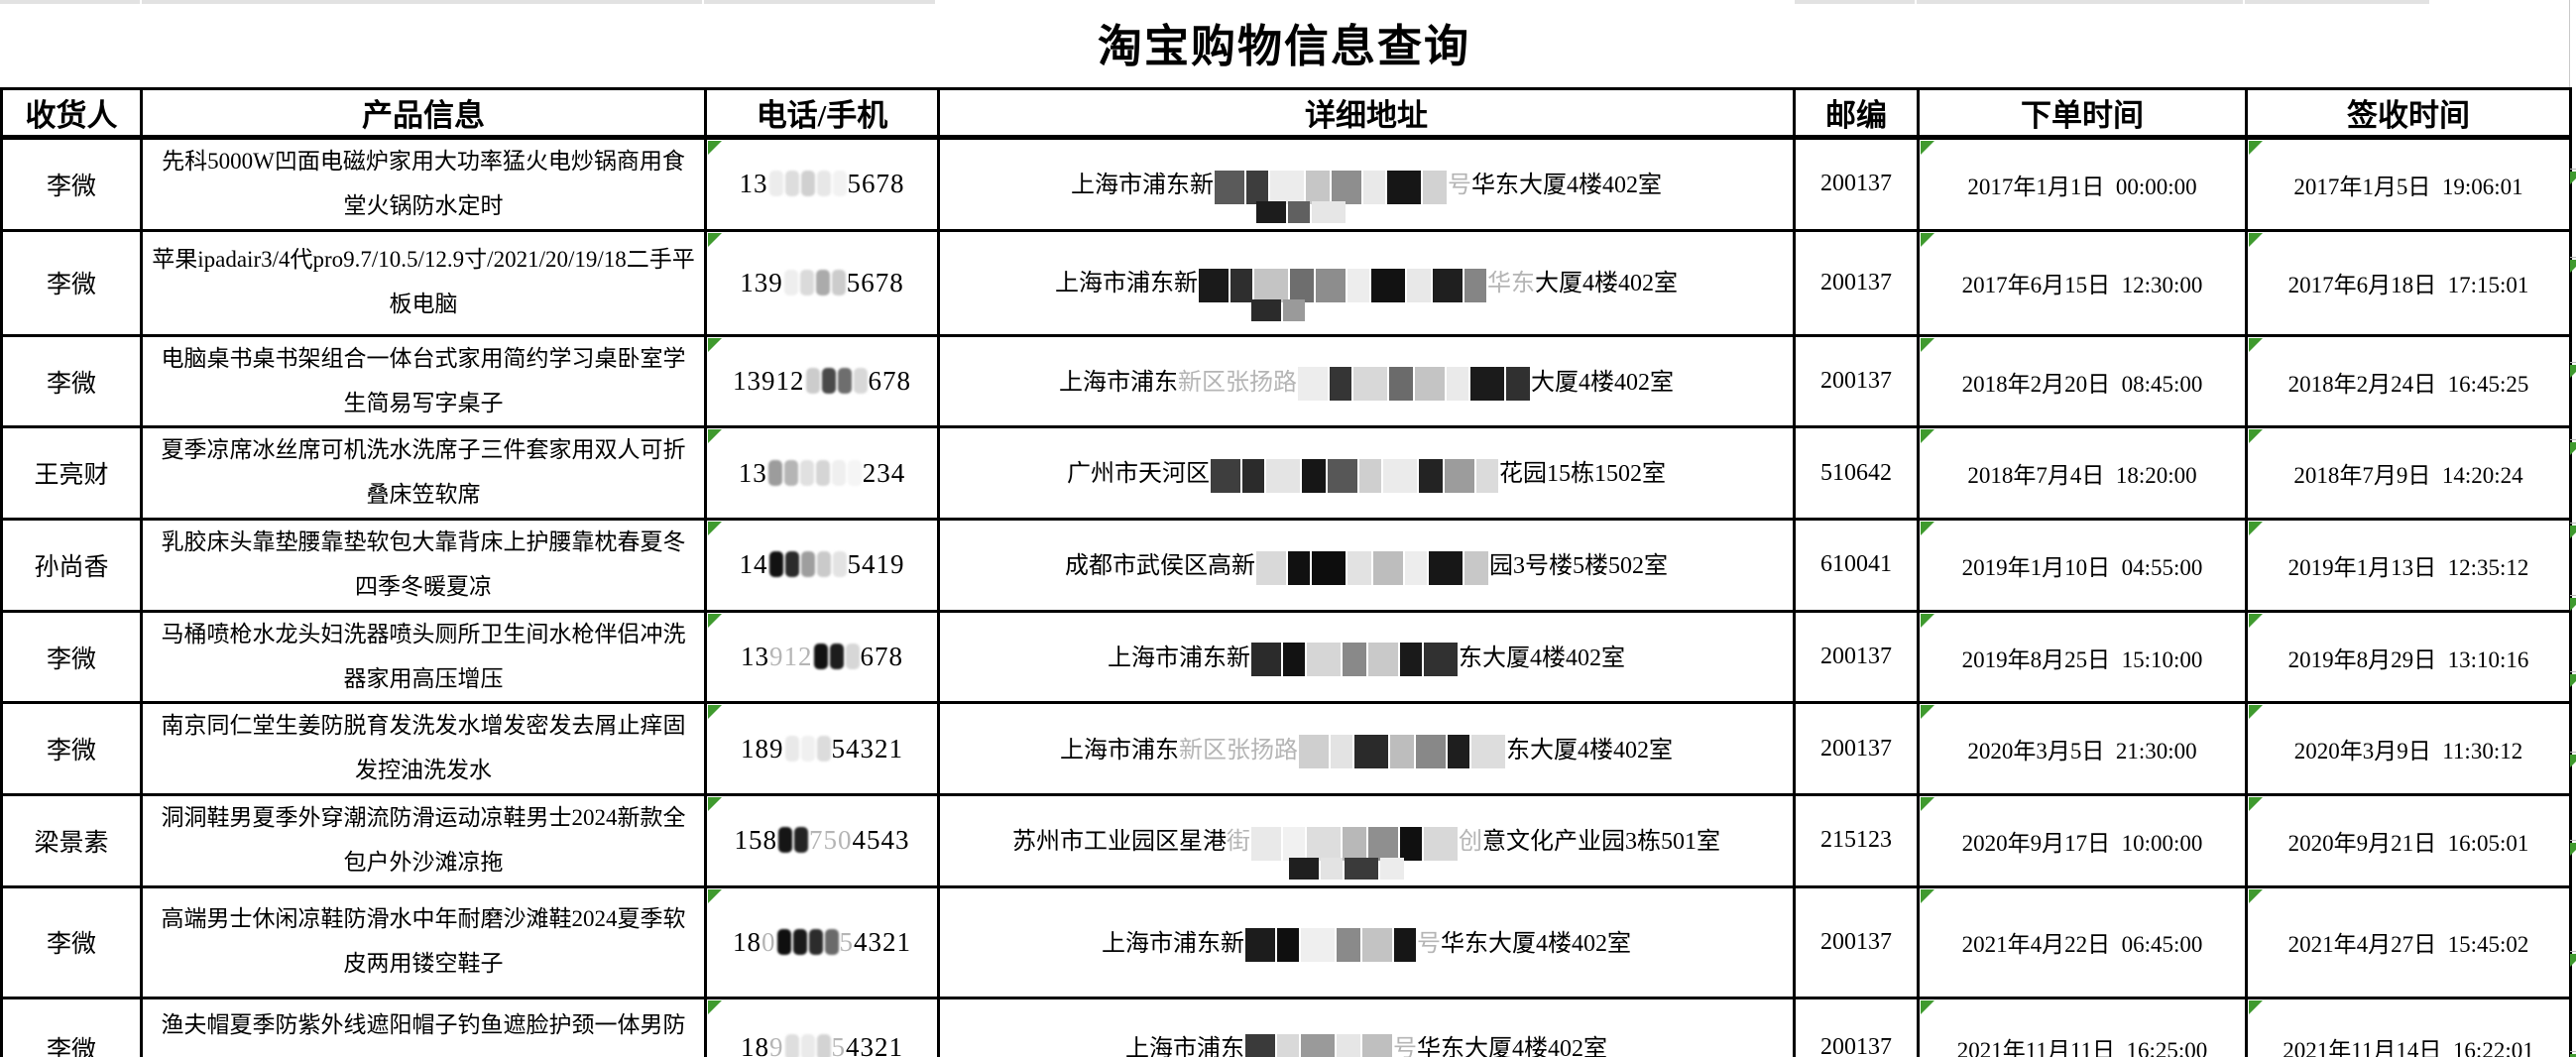  Describe the element at coordinates (423, 113) in the screenshot. I see `column-header-product: 产品信息` at that location.